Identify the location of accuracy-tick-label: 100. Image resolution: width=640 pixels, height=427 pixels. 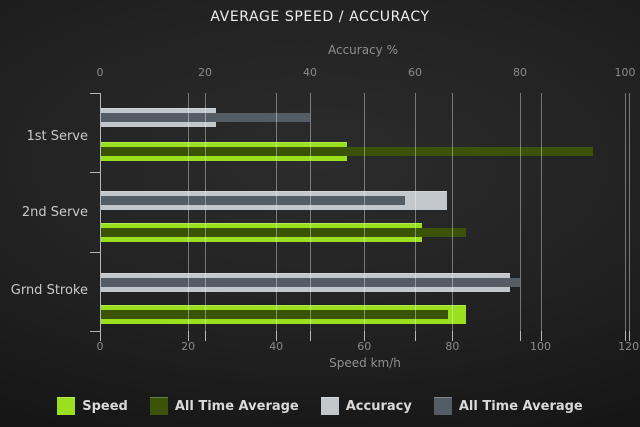
(625, 72).